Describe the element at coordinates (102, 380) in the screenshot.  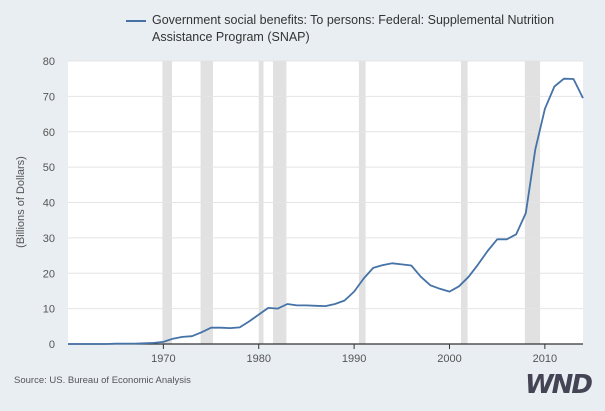
I see `source-note: Source: US. Bureau of Economic Analysis` at that location.